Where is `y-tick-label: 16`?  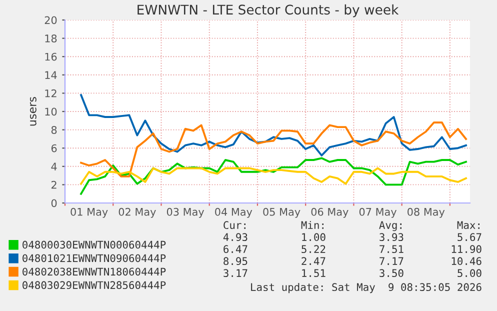
y-tick-label: 16 is located at coordinates (51, 56).